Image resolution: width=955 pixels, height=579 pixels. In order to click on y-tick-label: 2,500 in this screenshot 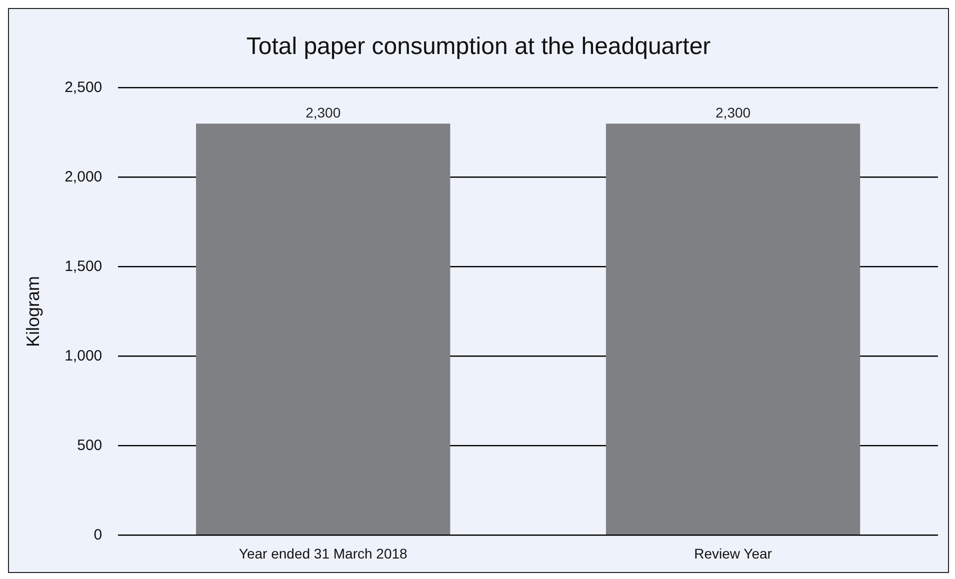, I will do `click(83, 87)`.